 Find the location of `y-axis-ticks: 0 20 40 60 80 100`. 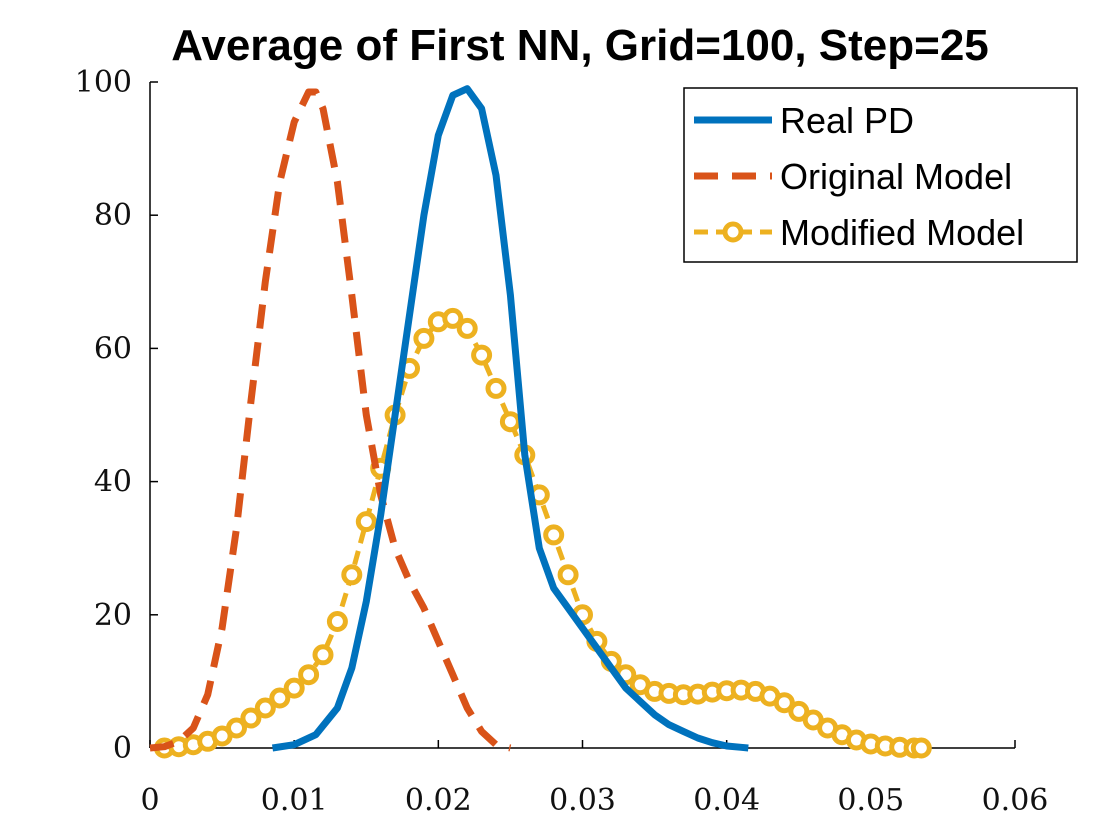

y-axis-ticks: 0 20 40 60 80 100 is located at coordinates (116, 415).